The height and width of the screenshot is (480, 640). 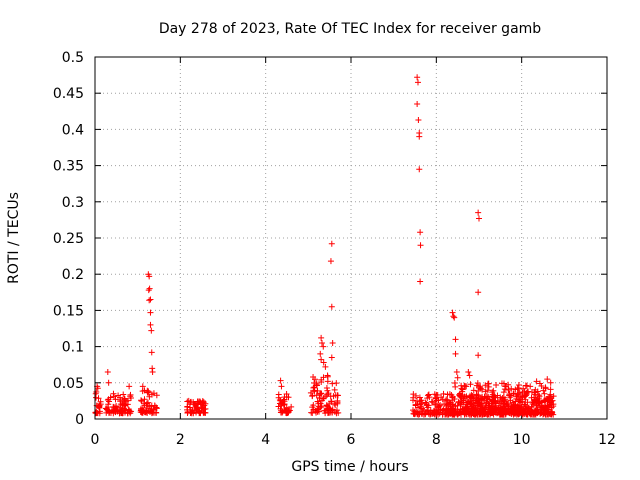 What do you see at coordinates (68, 239) in the screenshot?
I see `y-axis-tick-labels: 0 0.05 0.1 0.15 0.2 0.25 0.3 0.35 0.4 0.45 0.5` at bounding box center [68, 239].